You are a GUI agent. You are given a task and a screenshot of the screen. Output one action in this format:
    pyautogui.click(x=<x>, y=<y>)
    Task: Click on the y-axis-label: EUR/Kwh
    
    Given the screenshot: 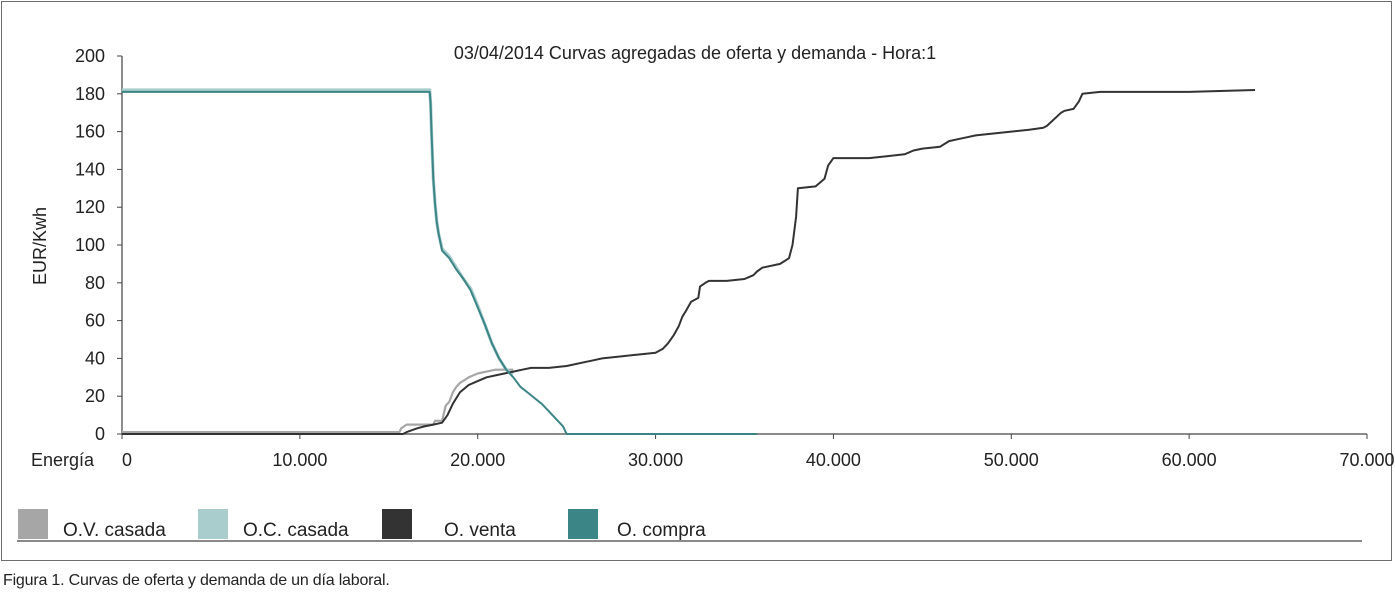 What is the action you would take?
    pyautogui.click(x=40, y=246)
    